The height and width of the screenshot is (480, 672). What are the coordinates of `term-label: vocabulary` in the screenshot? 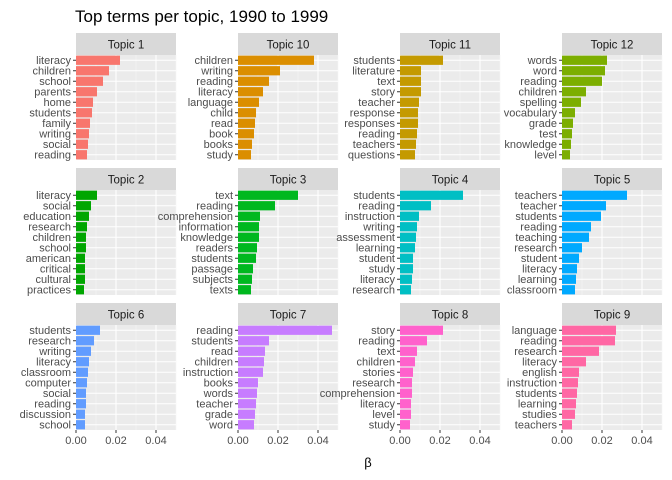 It's located at (531, 114).